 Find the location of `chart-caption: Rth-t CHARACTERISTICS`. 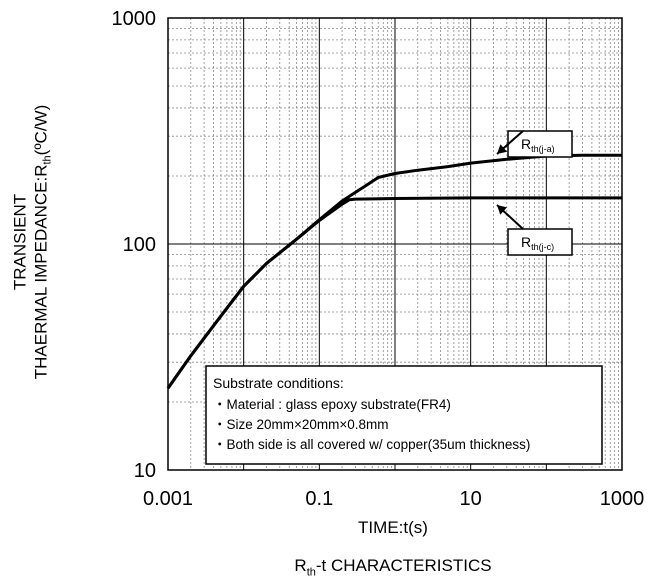

chart-caption: Rth-t CHARACTERISTICS is located at coordinates (393, 567).